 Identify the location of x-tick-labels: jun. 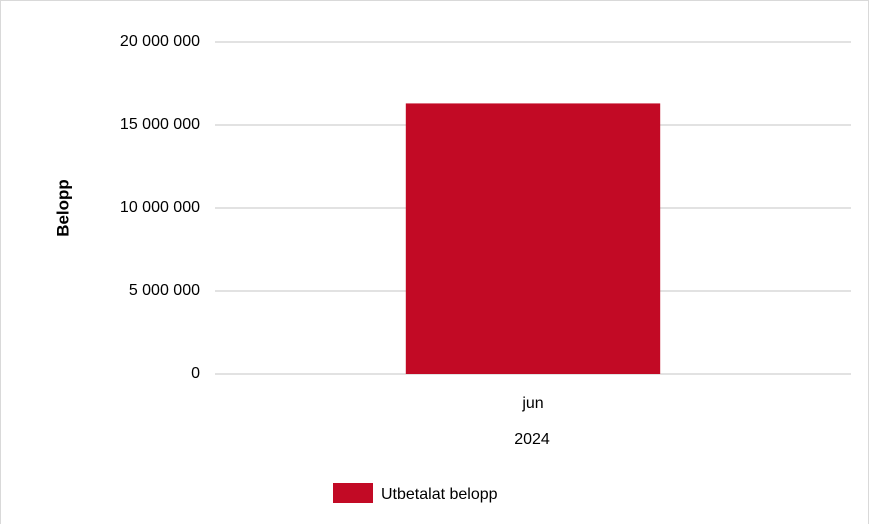
(532, 403).